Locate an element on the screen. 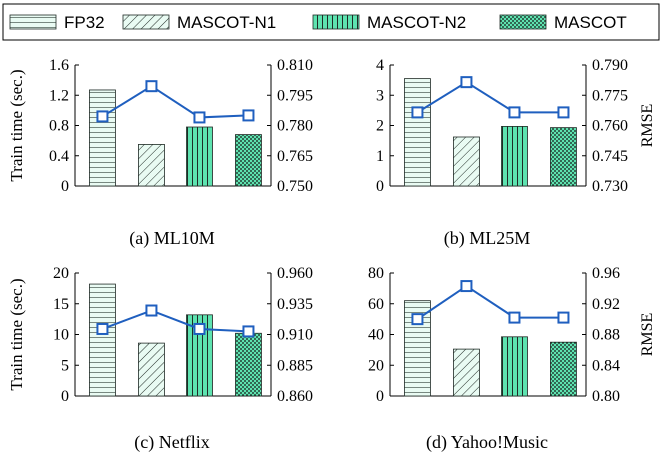 The width and height of the screenshot is (663, 462). legend-label-fp32: FP32 is located at coordinates (84, 22).